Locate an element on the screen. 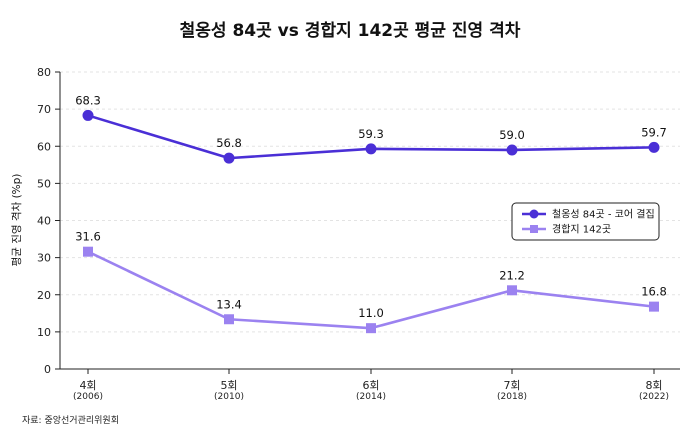 This screenshot has width=700, height=435. legend-label: 철옹성 84곳 - 코어 결집 is located at coordinates (603, 215).